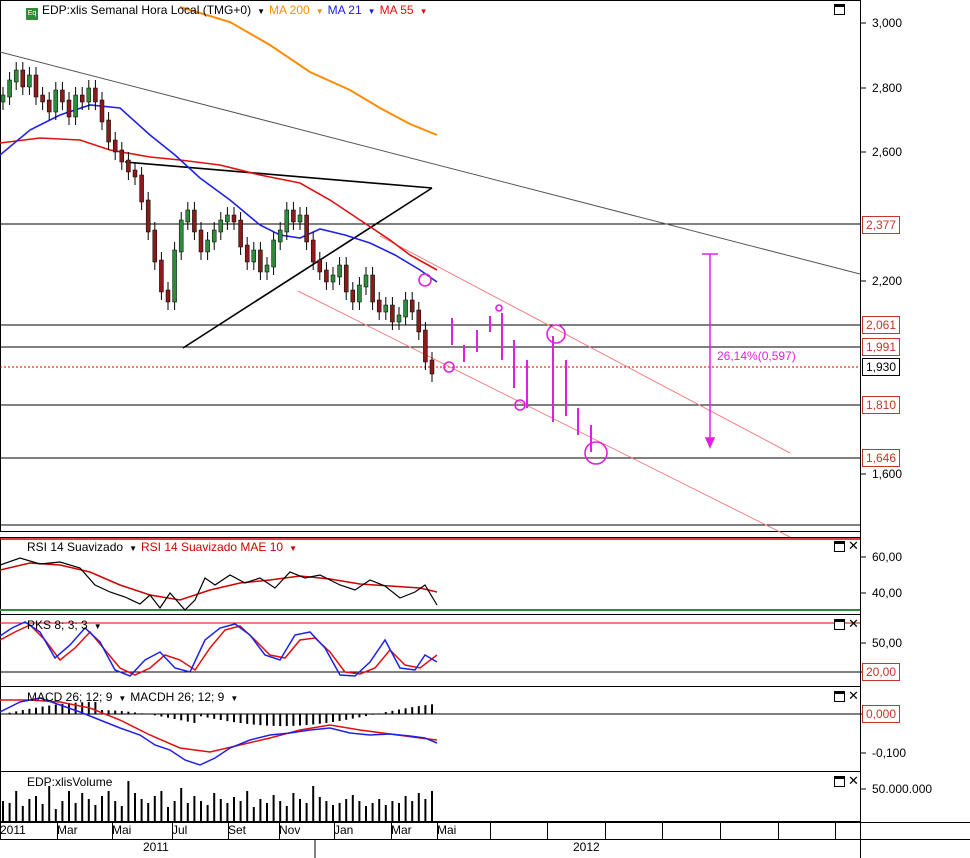 Image resolution: width=970 pixels, height=858 pixels. Describe the element at coordinates (290, 830) in the screenshot. I see `x-axis-month: Nov` at that location.